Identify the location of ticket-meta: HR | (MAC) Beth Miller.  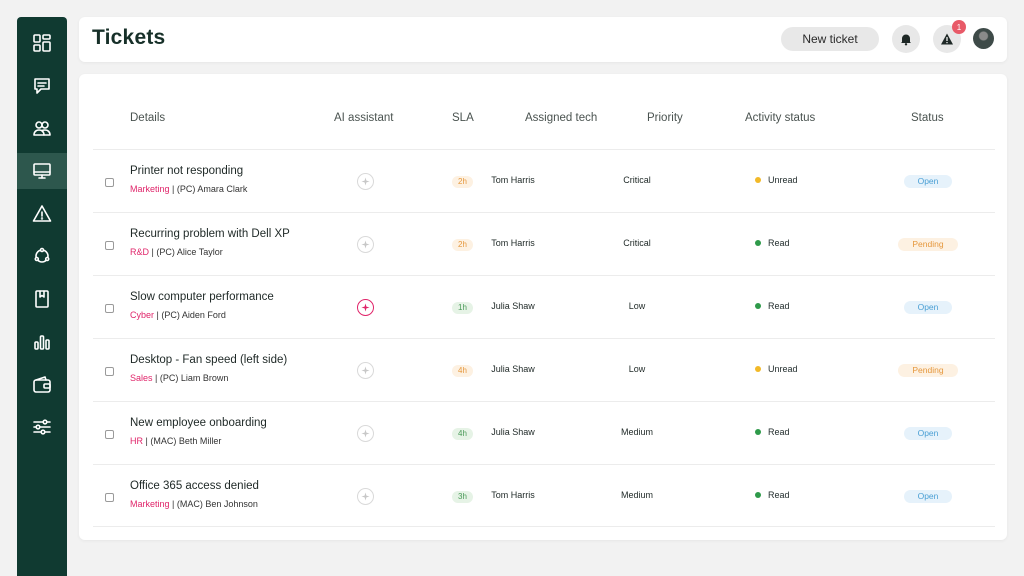
(175, 441).